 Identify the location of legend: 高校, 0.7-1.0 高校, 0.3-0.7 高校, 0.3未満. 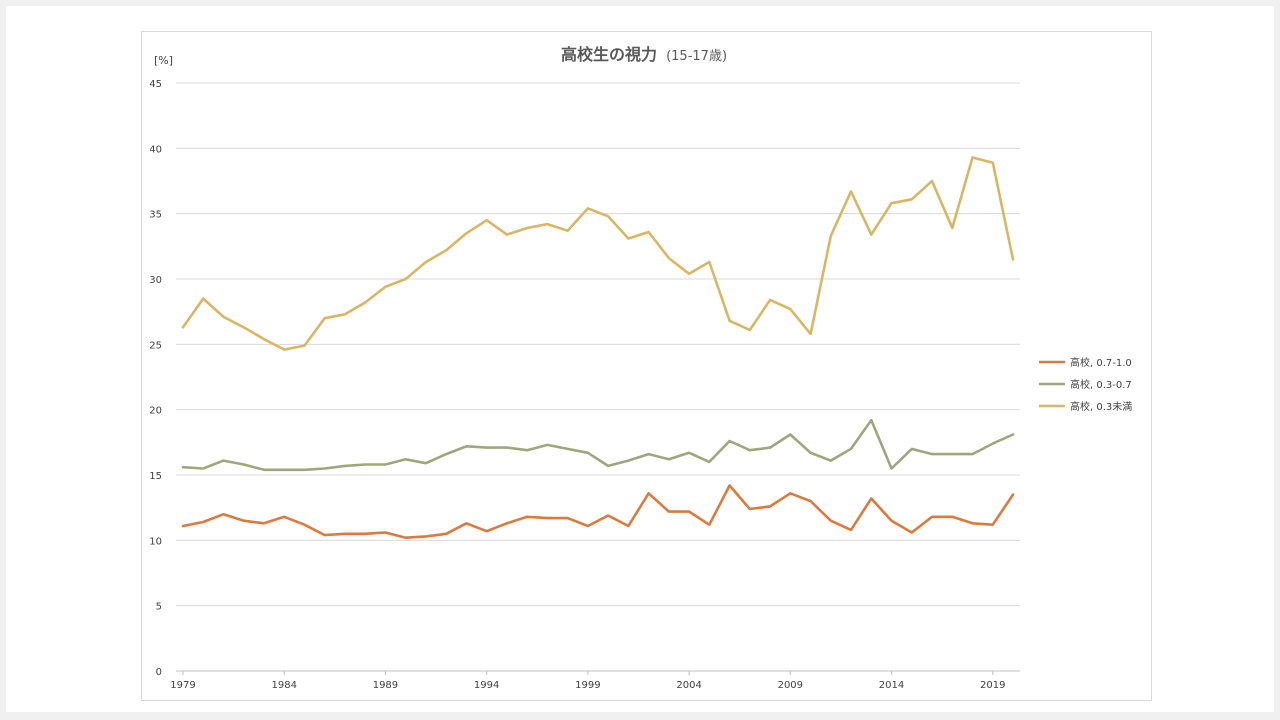
(1085, 384).